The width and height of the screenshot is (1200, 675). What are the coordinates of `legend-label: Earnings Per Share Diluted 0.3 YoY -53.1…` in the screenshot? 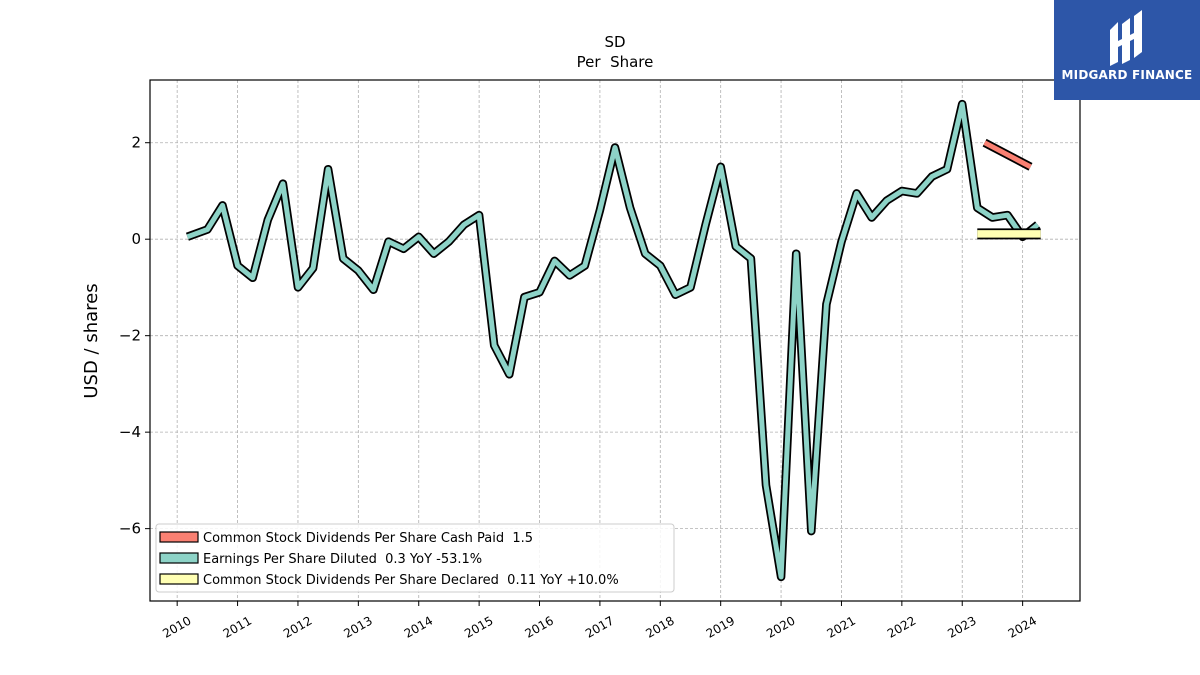 It's located at (342, 559).